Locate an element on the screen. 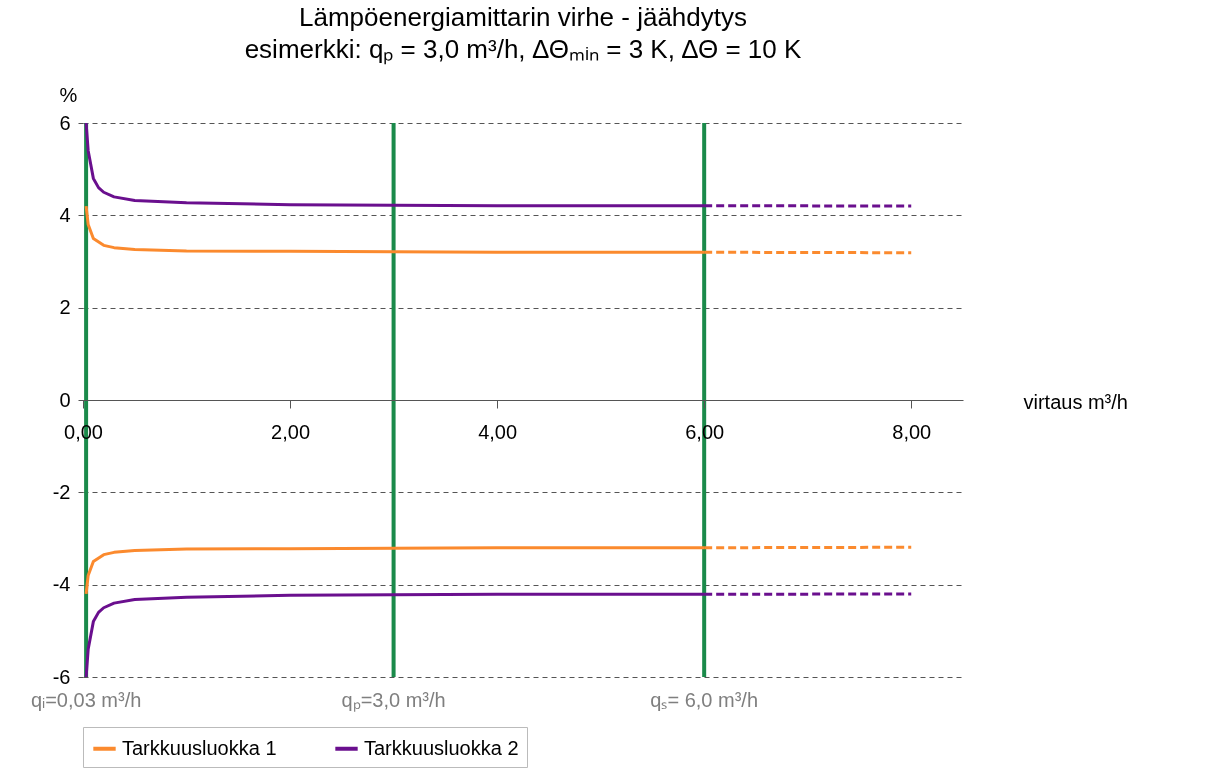 The height and width of the screenshot is (776, 1215). y-tick-label: 4 is located at coordinates (65, 214).